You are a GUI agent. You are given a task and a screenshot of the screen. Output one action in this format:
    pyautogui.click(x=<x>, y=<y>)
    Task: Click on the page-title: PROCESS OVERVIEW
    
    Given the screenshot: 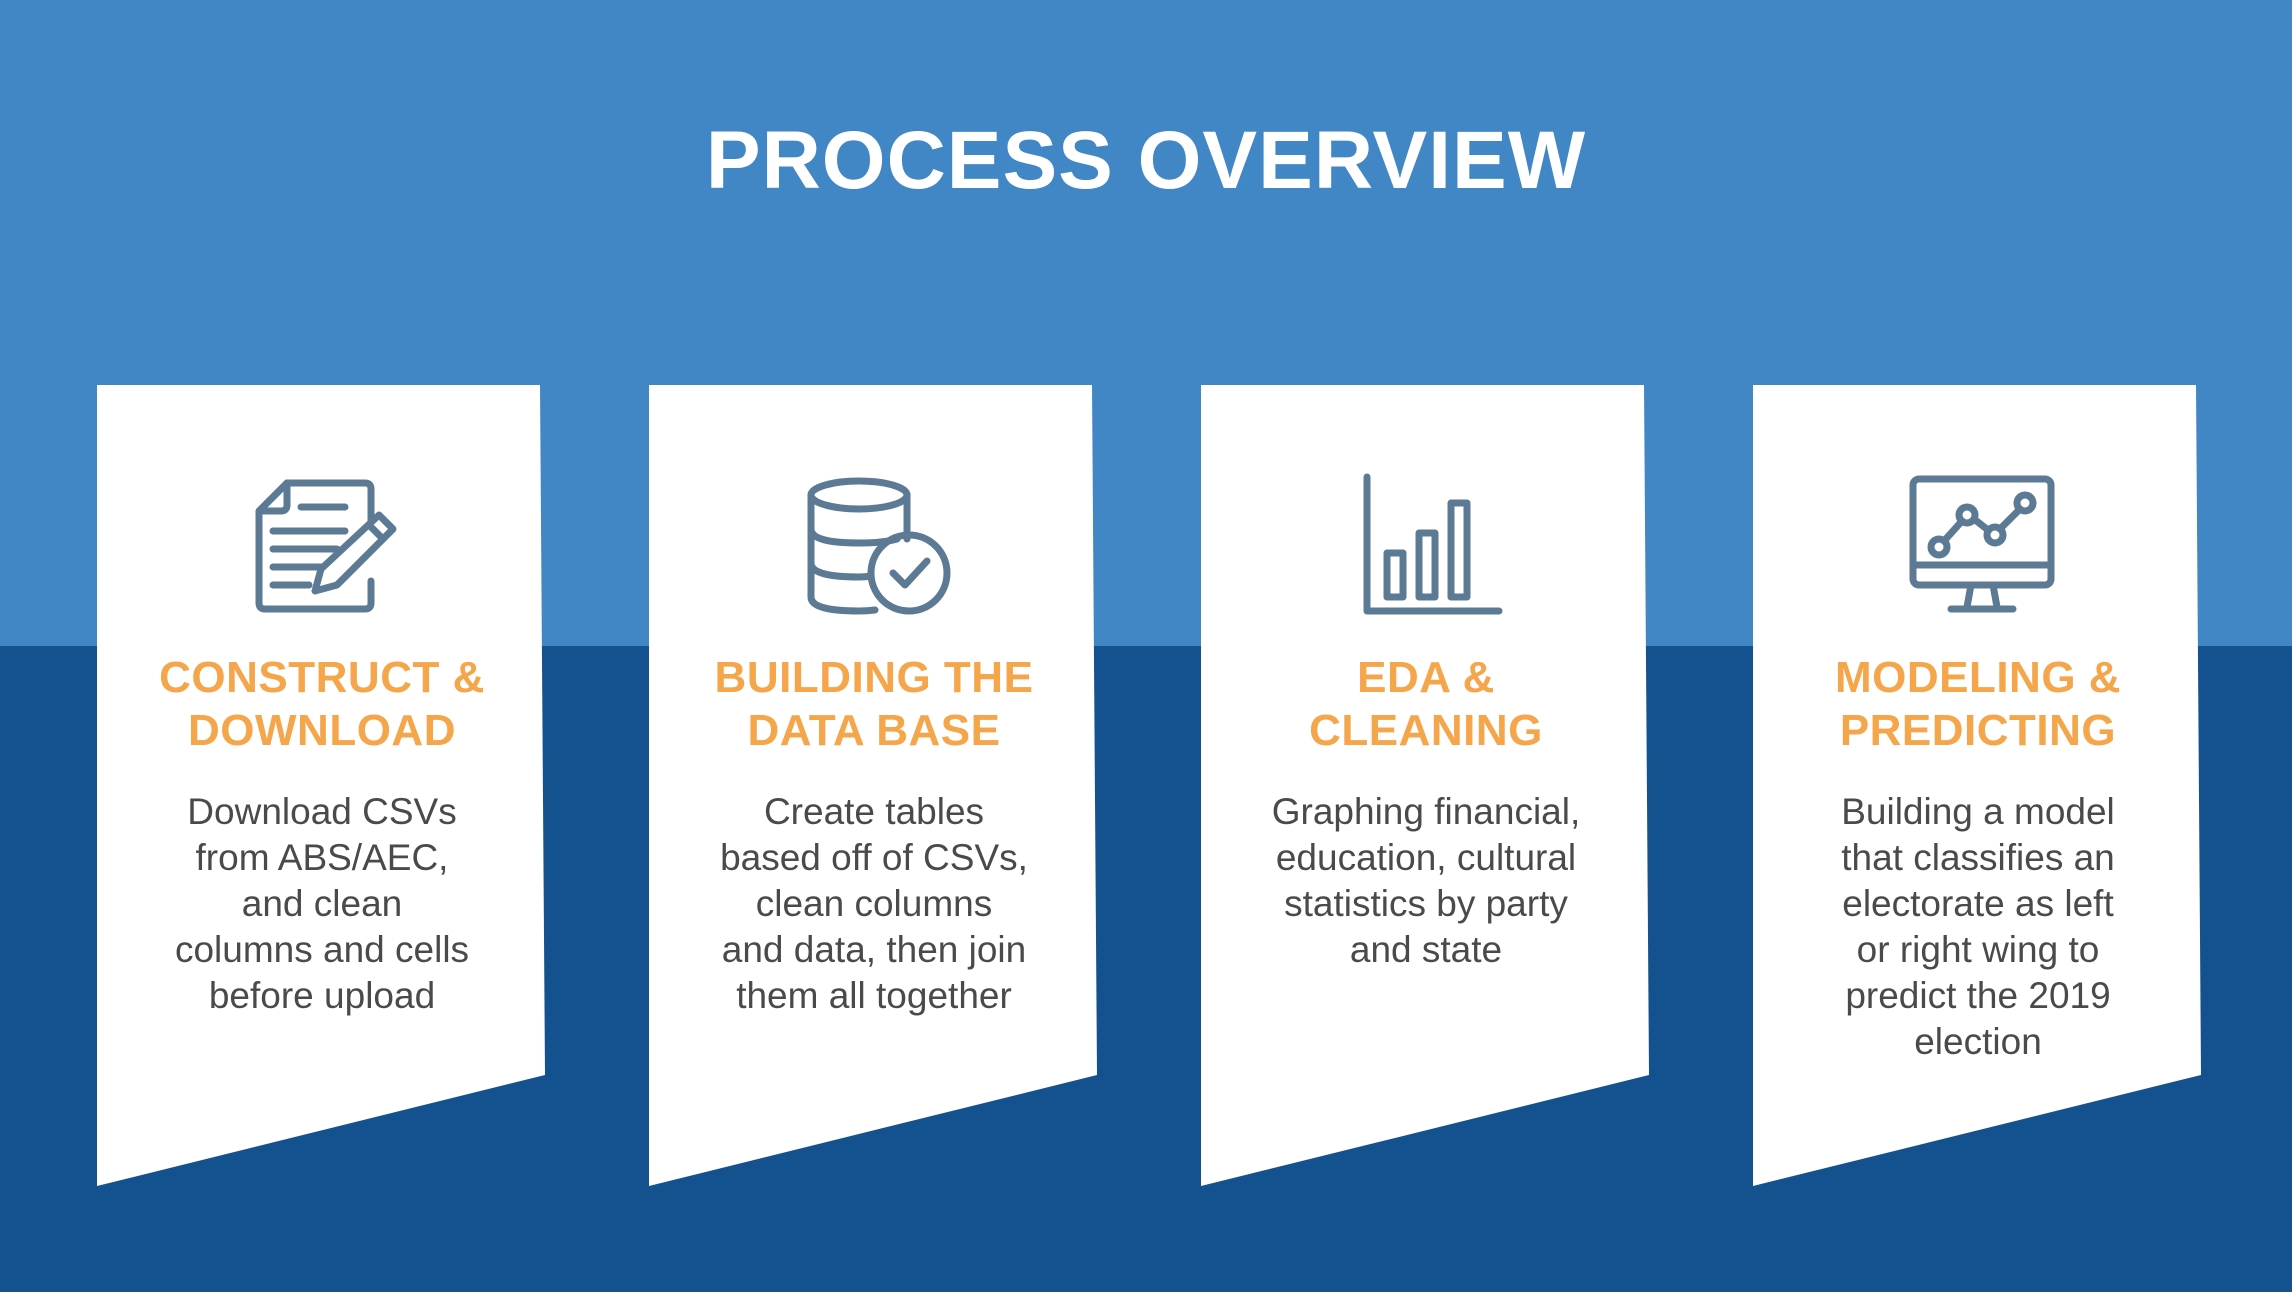 What is the action you would take?
    pyautogui.click(x=1146, y=160)
    